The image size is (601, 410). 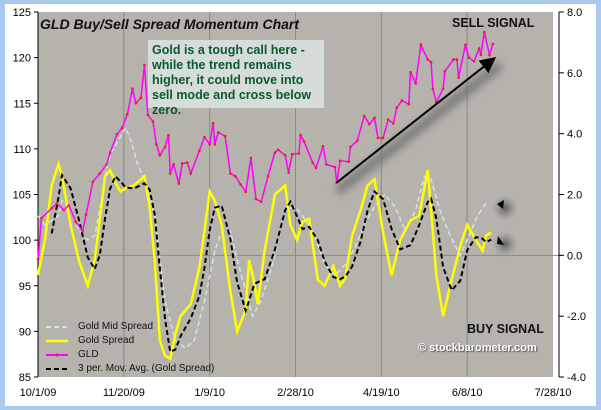 I want to click on trend-arrow-shadow, so click(x=418, y=128).